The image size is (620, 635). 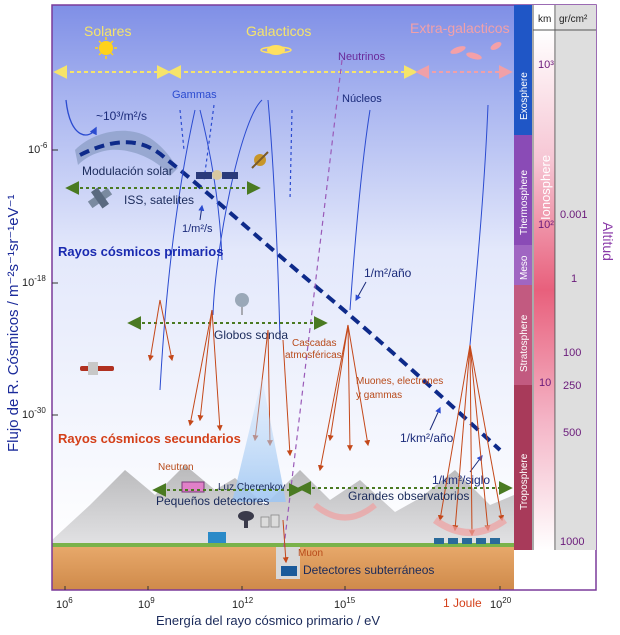 I want to click on label-ionosphere: Ionosphere, so click(x=545, y=187).